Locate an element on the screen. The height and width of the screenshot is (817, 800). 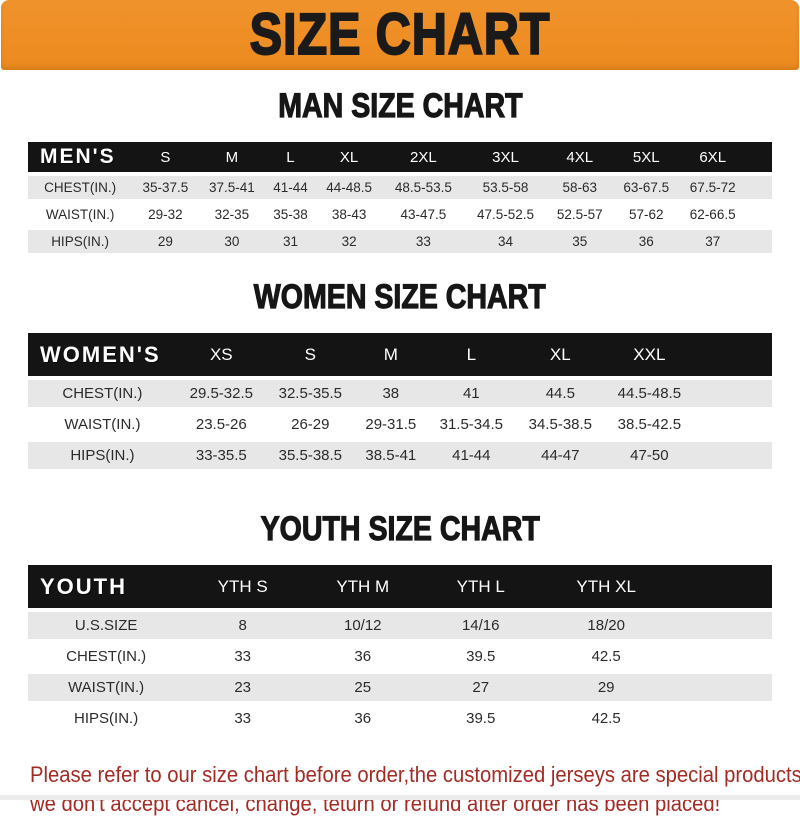
size-value-cell: 8 is located at coordinates (243, 625).